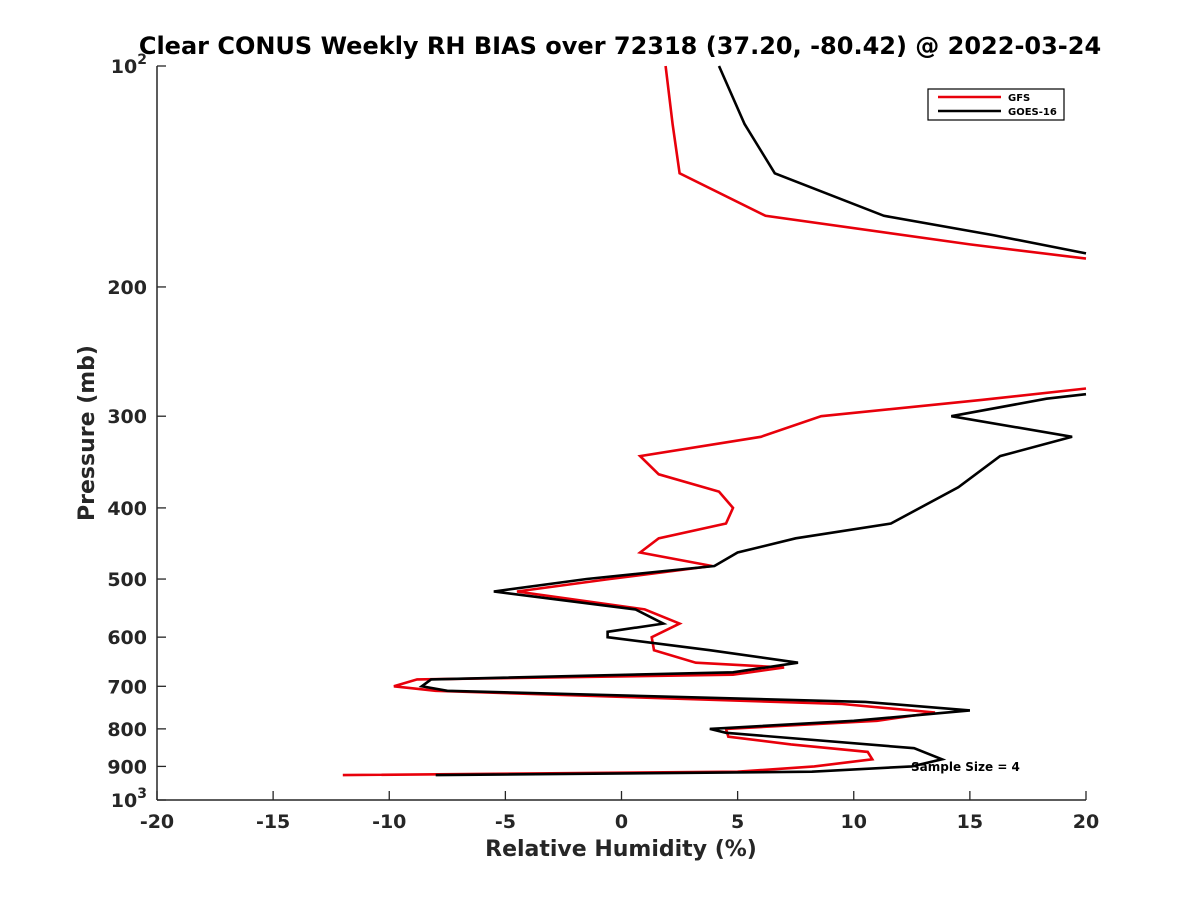  What do you see at coordinates (902, 160) in the screenshot?
I see `series-line-goes16` at bounding box center [902, 160].